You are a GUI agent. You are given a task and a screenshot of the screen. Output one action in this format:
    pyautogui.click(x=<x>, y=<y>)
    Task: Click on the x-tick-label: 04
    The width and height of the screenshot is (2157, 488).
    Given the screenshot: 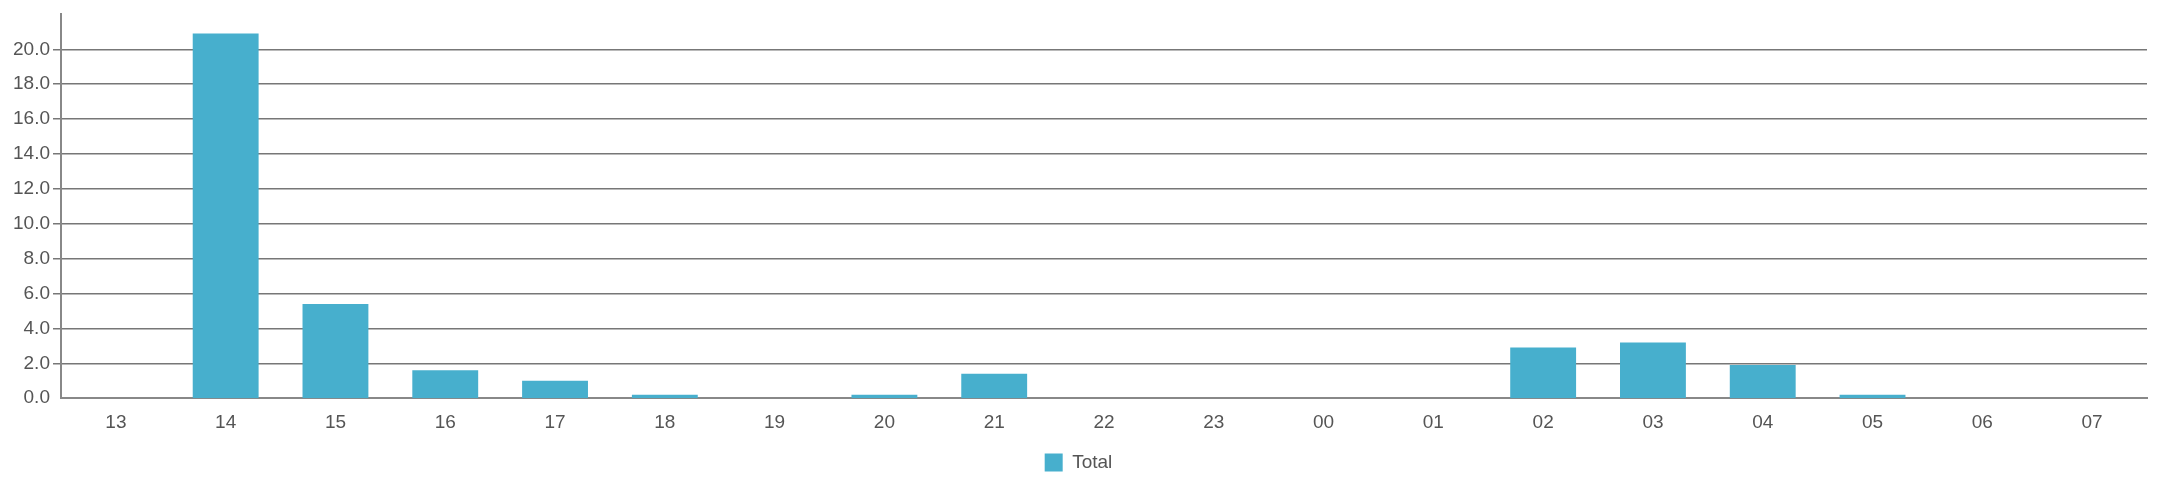 What is the action you would take?
    pyautogui.click(x=1763, y=421)
    